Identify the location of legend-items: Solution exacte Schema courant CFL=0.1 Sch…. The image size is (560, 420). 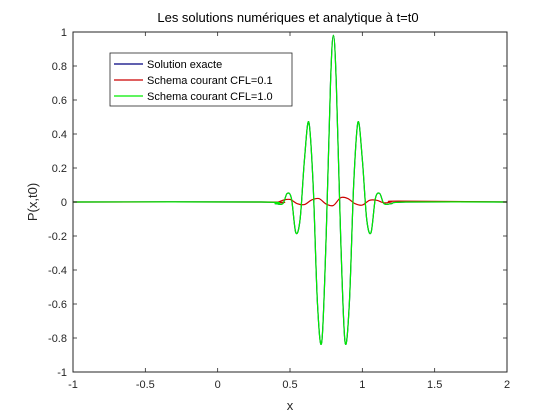
(193, 81).